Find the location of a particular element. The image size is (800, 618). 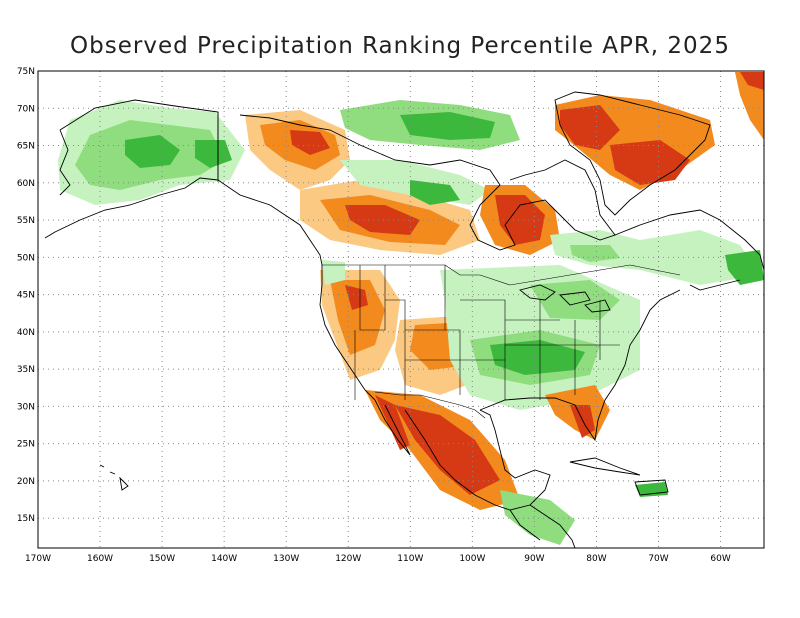

very-dry-region-yukon-core is located at coordinates (310, 142).